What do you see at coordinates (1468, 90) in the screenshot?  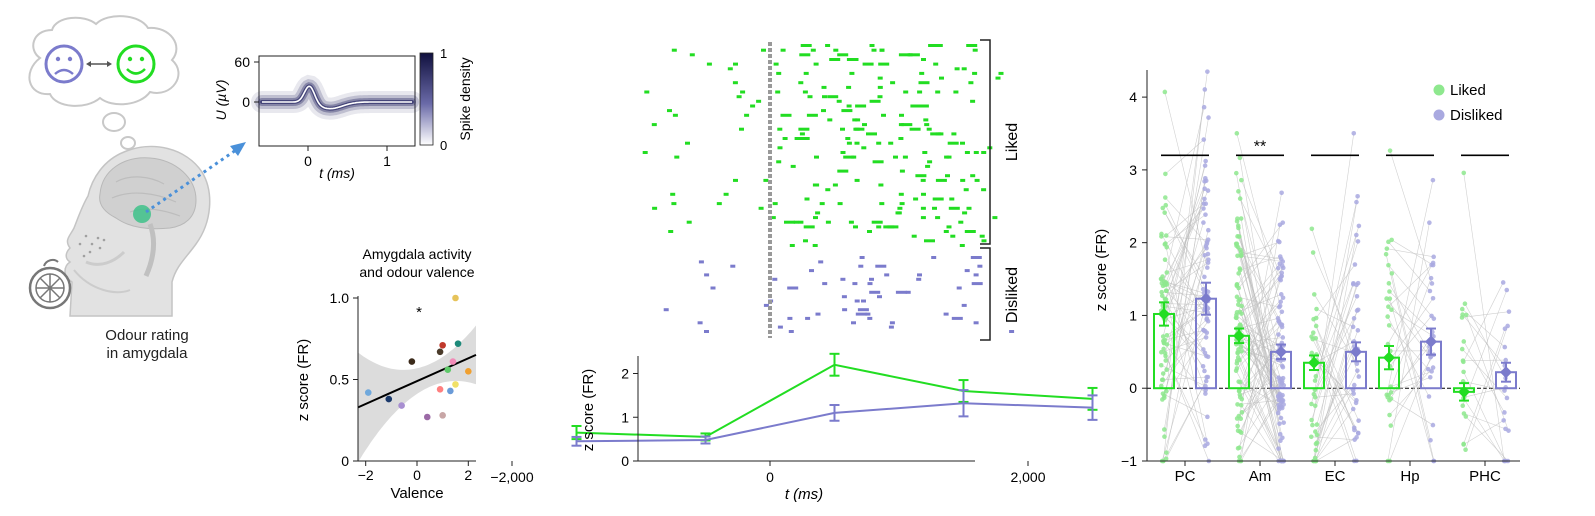 I see `legend-liked-label: Liked` at bounding box center [1468, 90].